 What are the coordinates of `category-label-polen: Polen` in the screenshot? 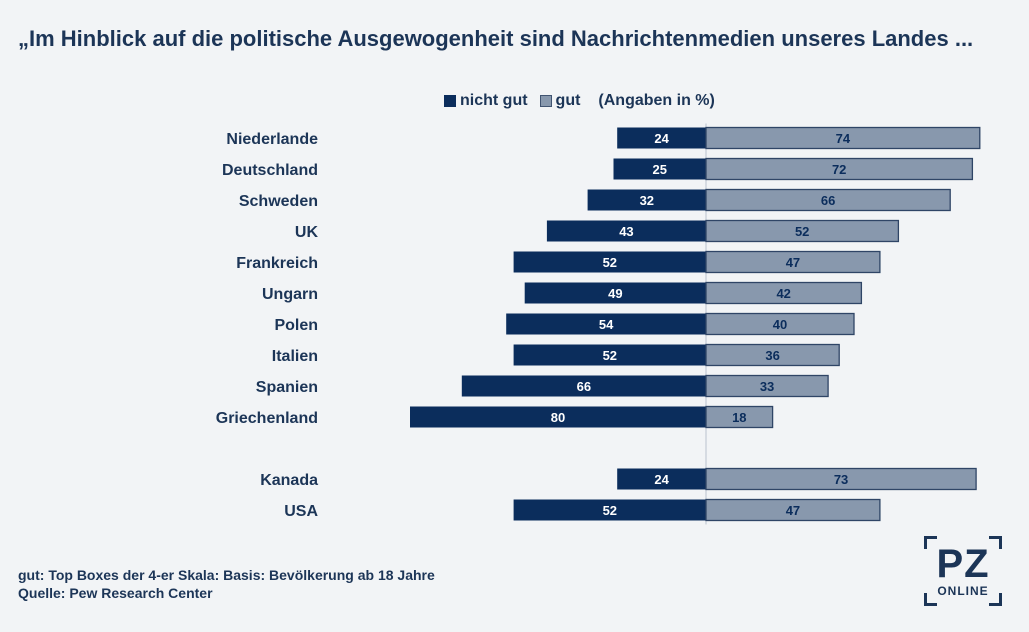 It's located at (296, 325).